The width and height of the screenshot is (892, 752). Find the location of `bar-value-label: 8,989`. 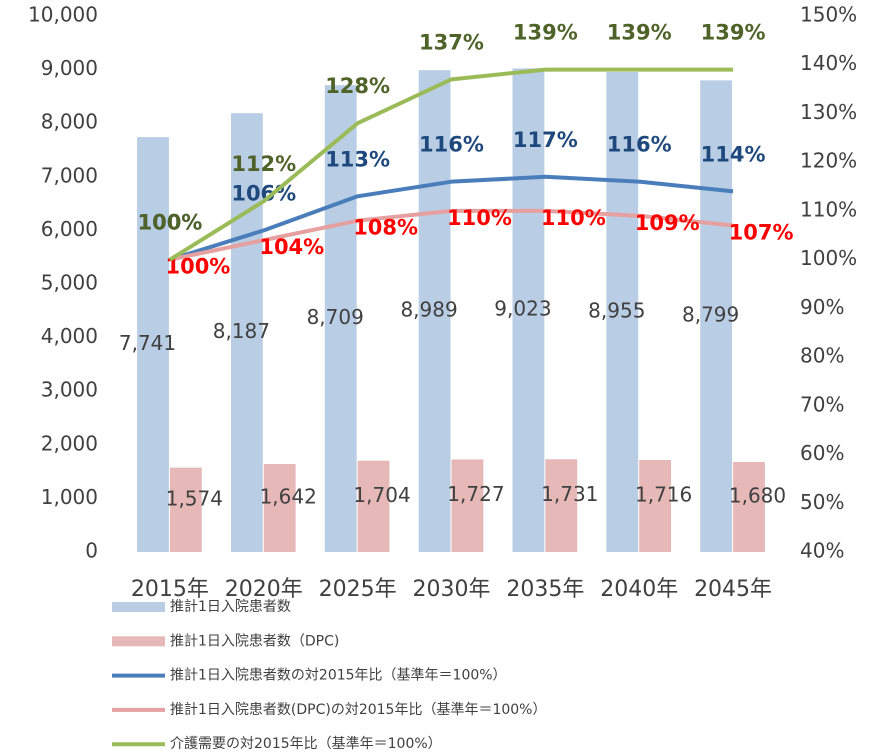

bar-value-label: 8,989 is located at coordinates (428, 310).